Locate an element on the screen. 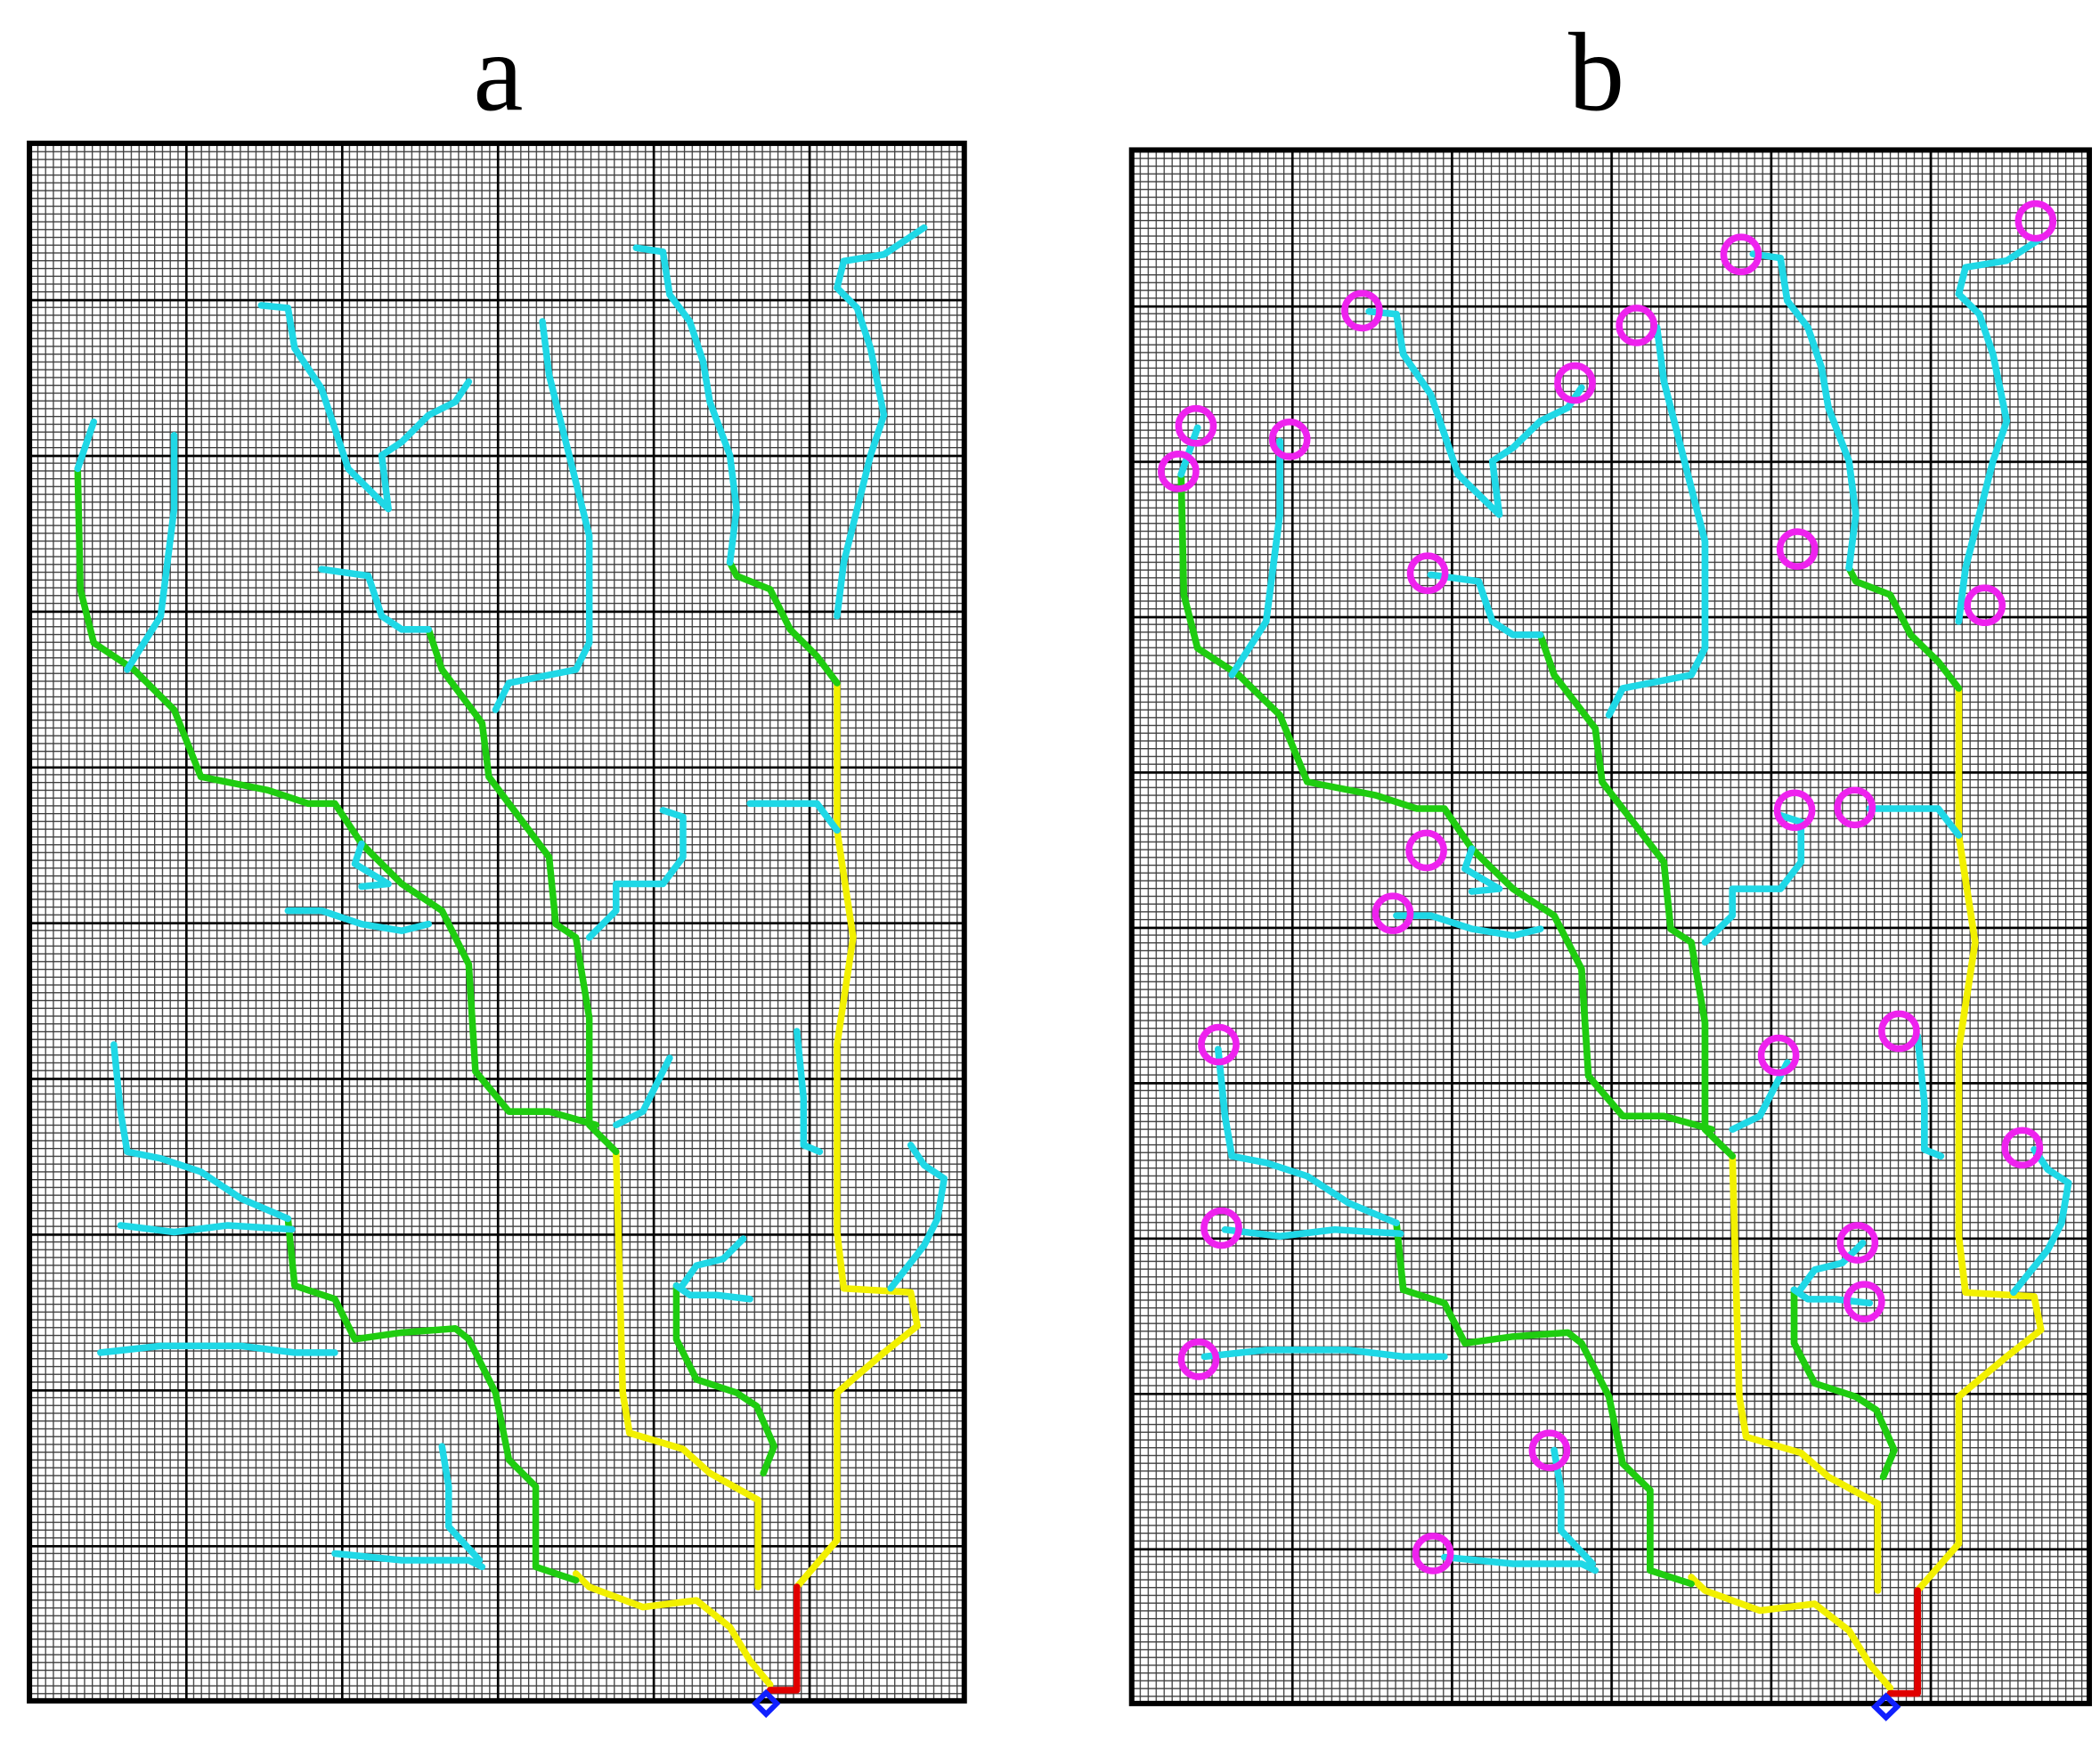  panel-label: a is located at coordinates (498, 72).